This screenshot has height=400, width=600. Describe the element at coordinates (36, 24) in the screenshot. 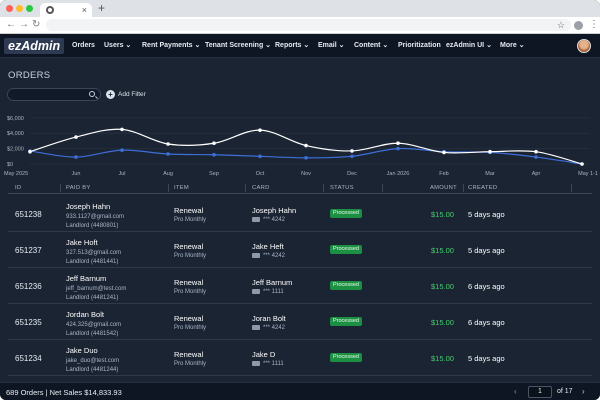

I see `reload-icon: ↻` at that location.